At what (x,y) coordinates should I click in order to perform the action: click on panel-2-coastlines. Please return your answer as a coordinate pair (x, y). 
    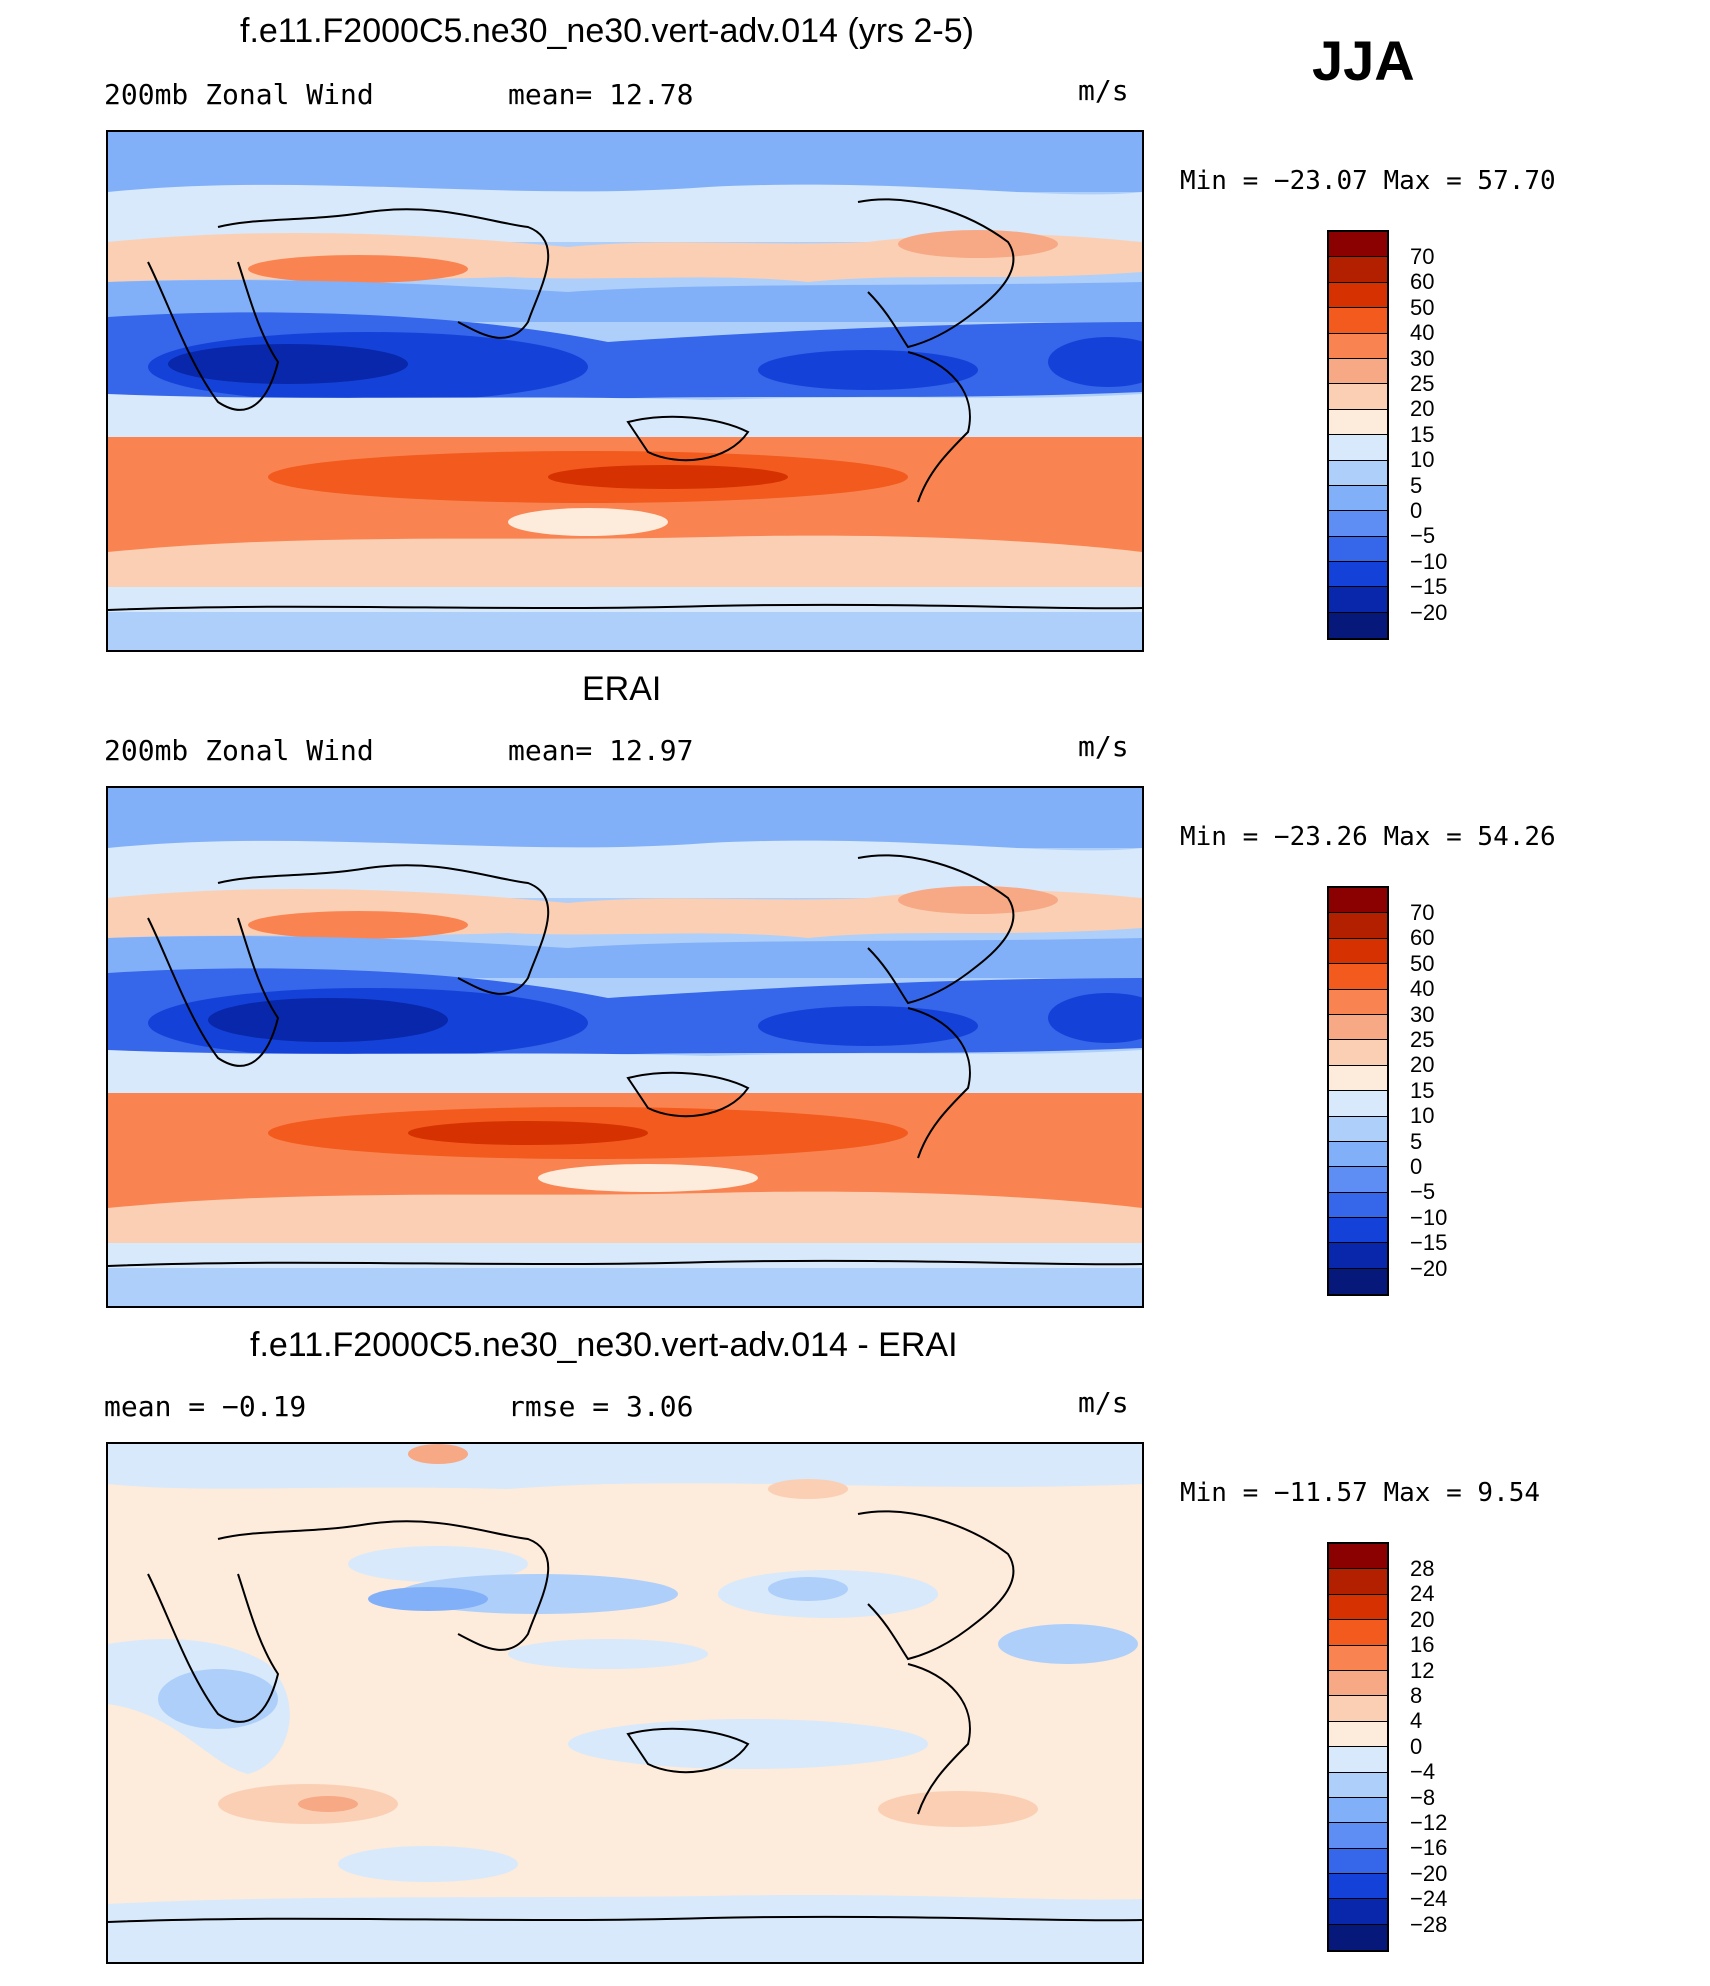
    Looking at the image, I should click on (625, 1060).